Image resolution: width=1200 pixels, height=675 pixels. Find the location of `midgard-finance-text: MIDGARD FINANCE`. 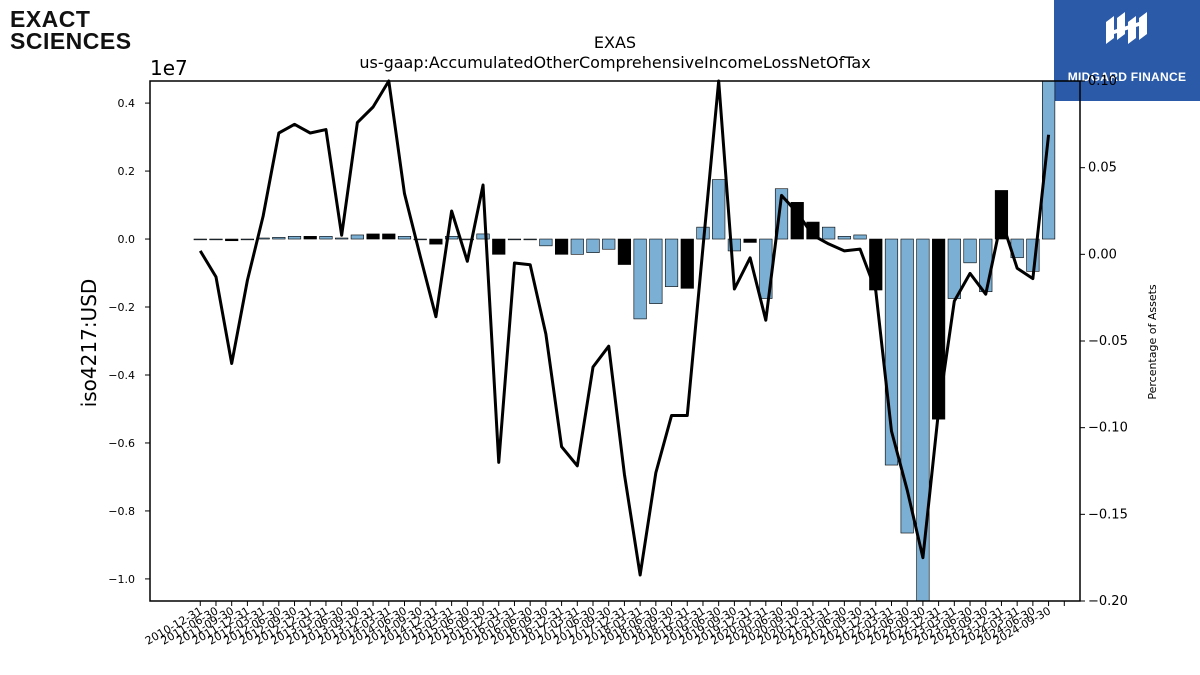

midgard-finance-text: MIDGARD FINANCE is located at coordinates (1127, 77).